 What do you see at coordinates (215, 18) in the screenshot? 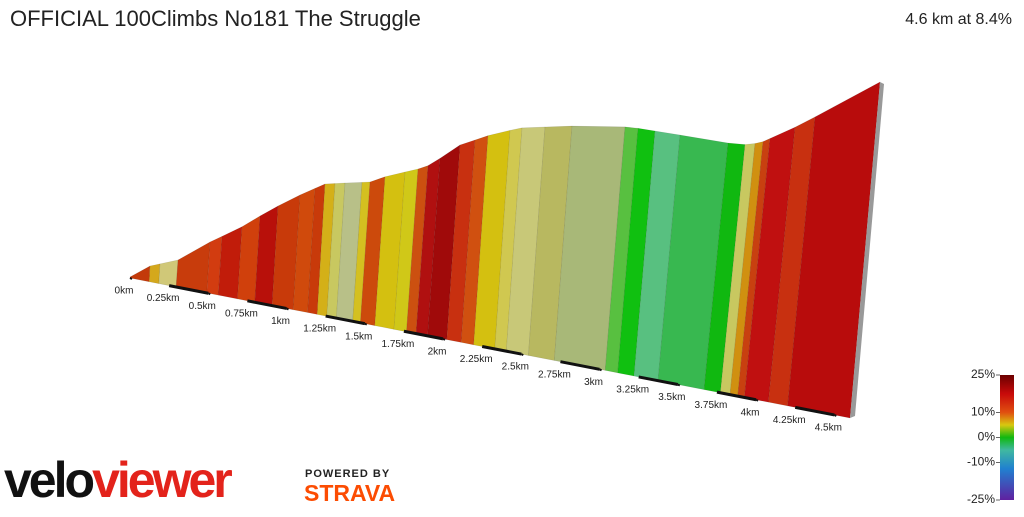
I see `title: OFFICIAL 100Climbs No181 The Struggle` at bounding box center [215, 18].